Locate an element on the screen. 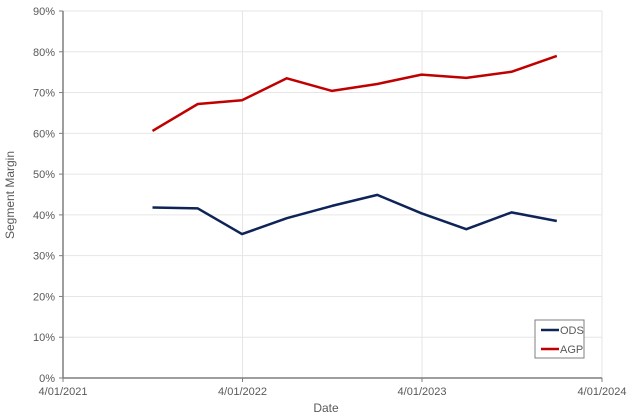 Image resolution: width=640 pixels, height=418 pixels. y-tick-label: 80% is located at coordinates (44, 53).